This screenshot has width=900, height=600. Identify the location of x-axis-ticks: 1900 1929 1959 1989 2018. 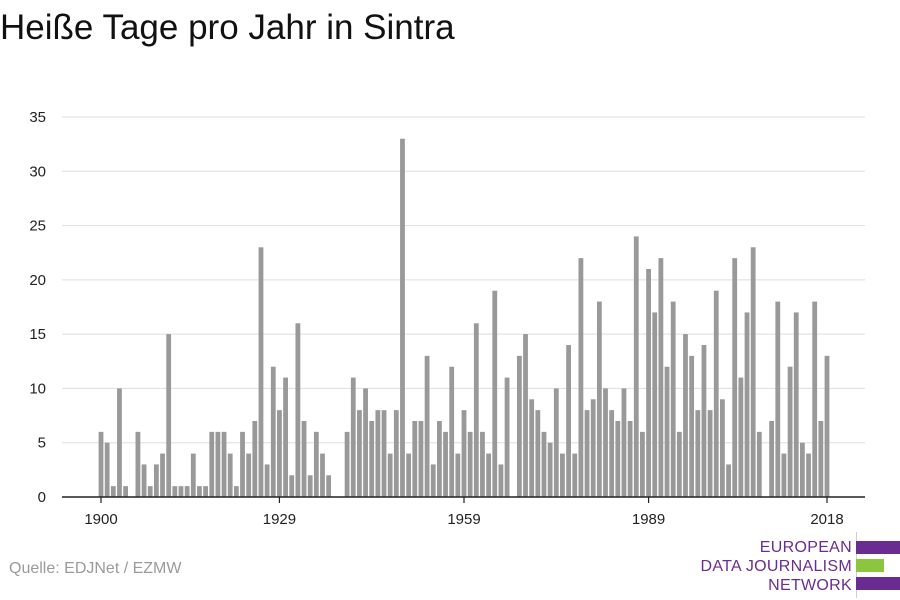
(464, 512).